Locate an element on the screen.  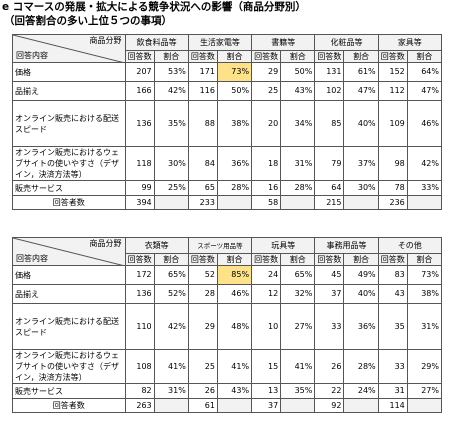
respondents-count: 215 is located at coordinates (329, 202).